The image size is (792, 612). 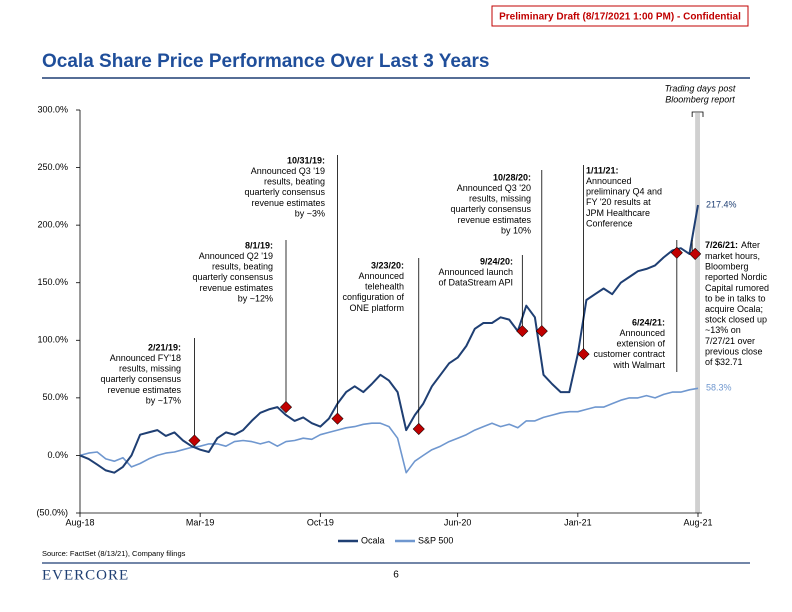 What do you see at coordinates (697, 522) in the screenshot?
I see `x-tick-label: Aug-21` at bounding box center [697, 522].